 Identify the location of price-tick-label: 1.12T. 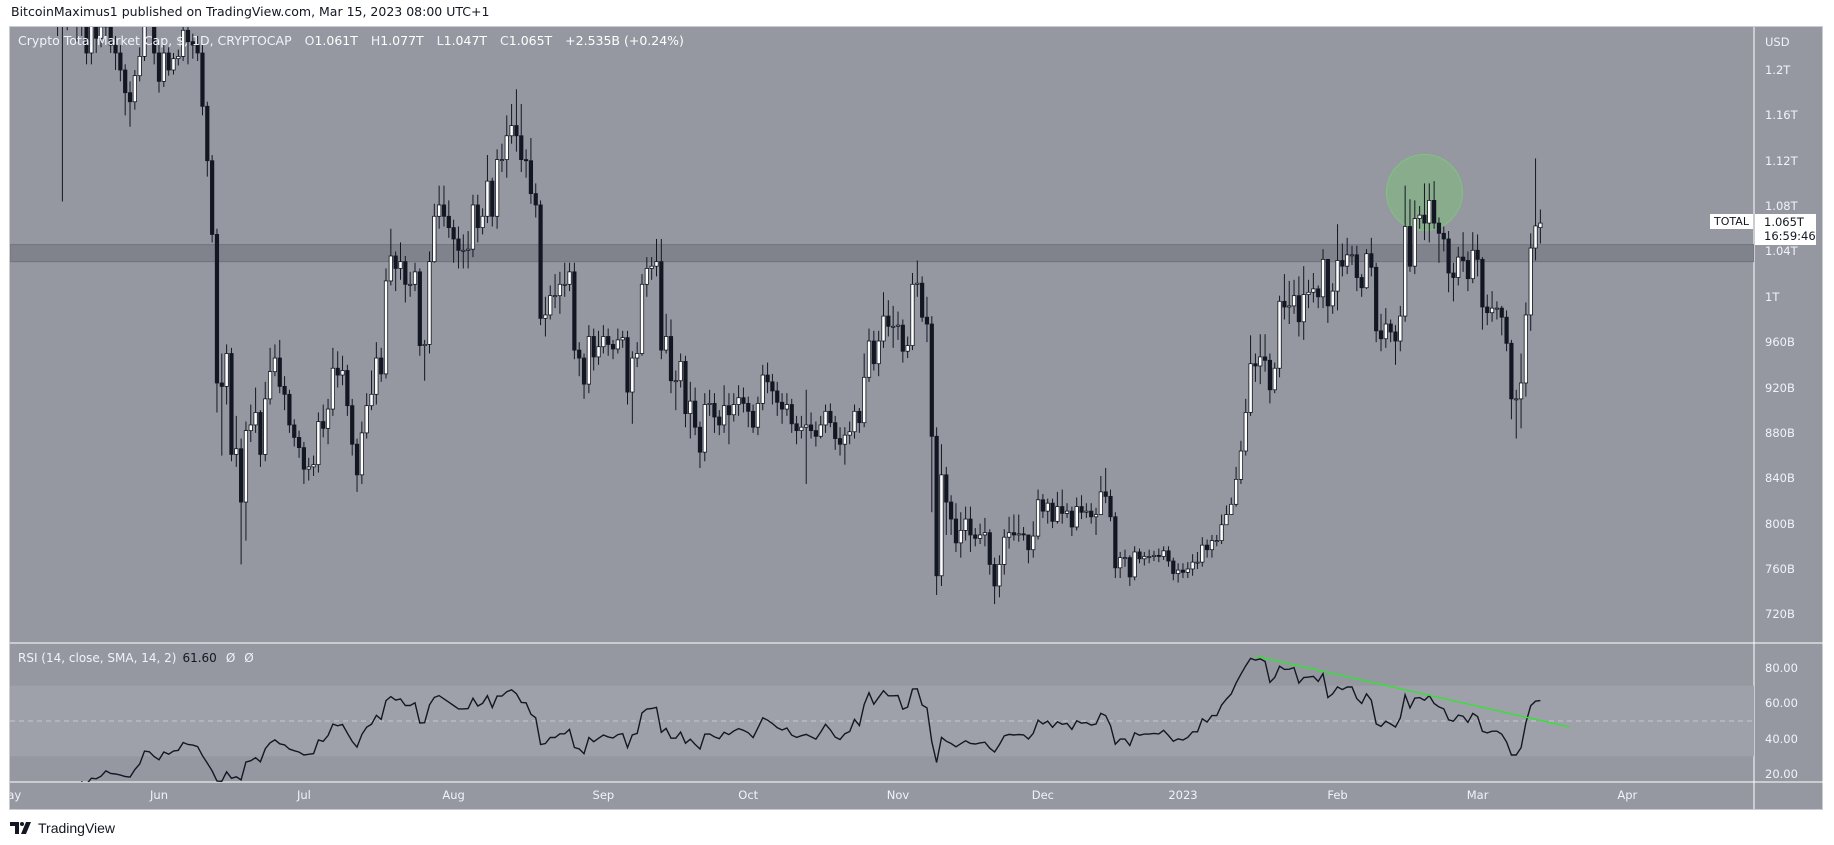
(1781, 160).